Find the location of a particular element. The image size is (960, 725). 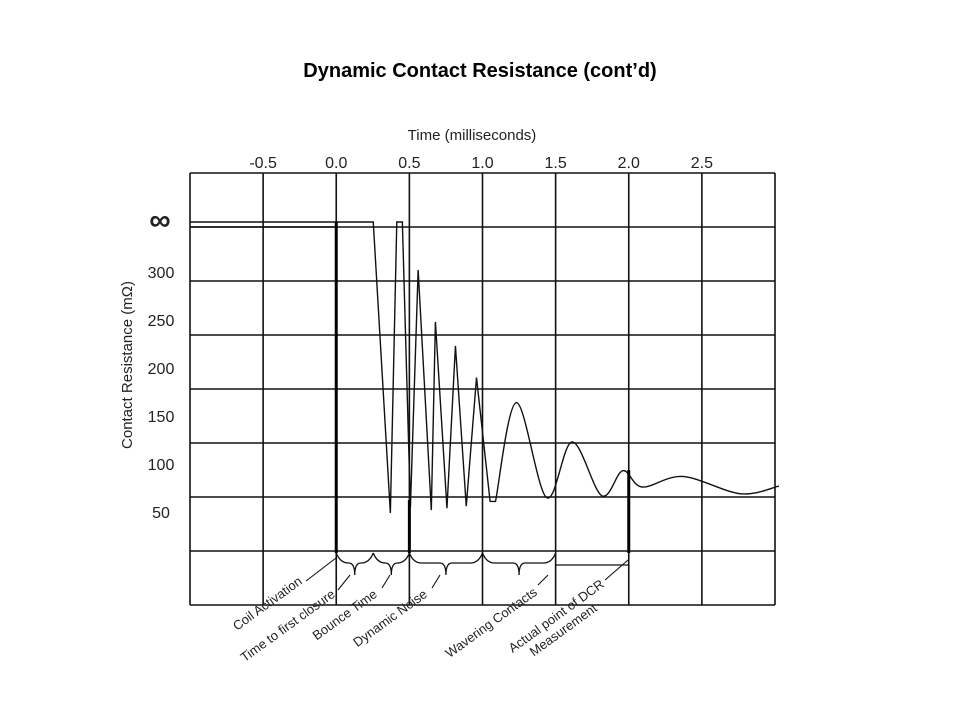

x-tick-label: 2.5 is located at coordinates (702, 163).